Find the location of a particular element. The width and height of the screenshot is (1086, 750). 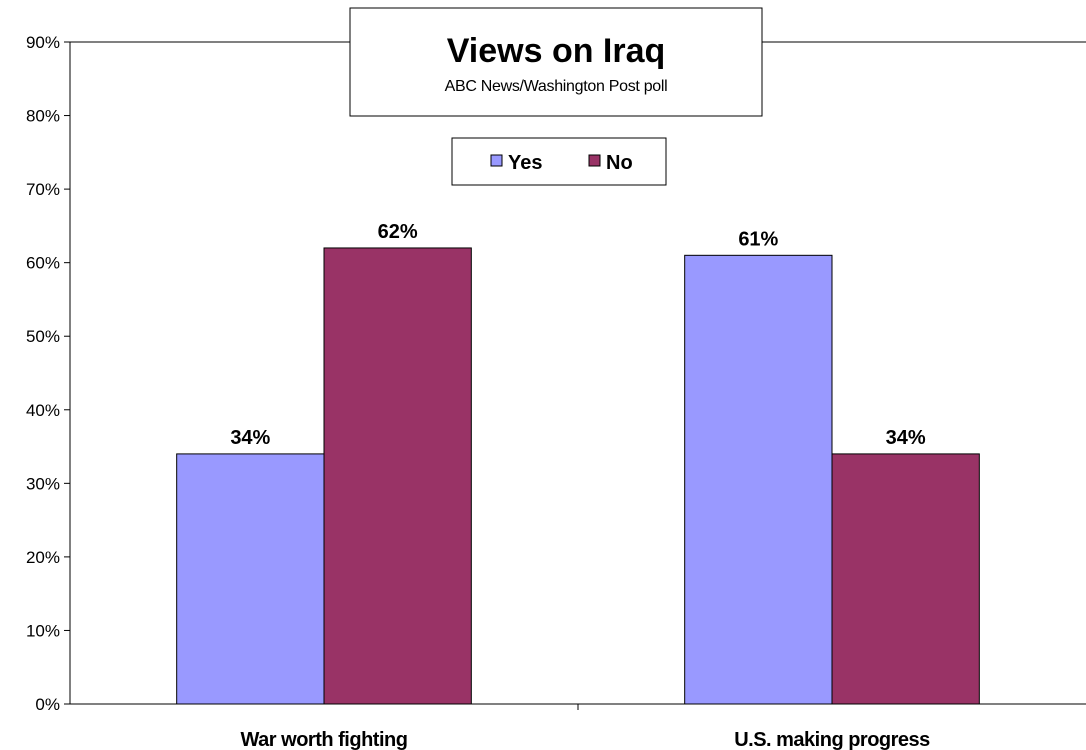

y-tick-label: 80% is located at coordinates (43, 116).